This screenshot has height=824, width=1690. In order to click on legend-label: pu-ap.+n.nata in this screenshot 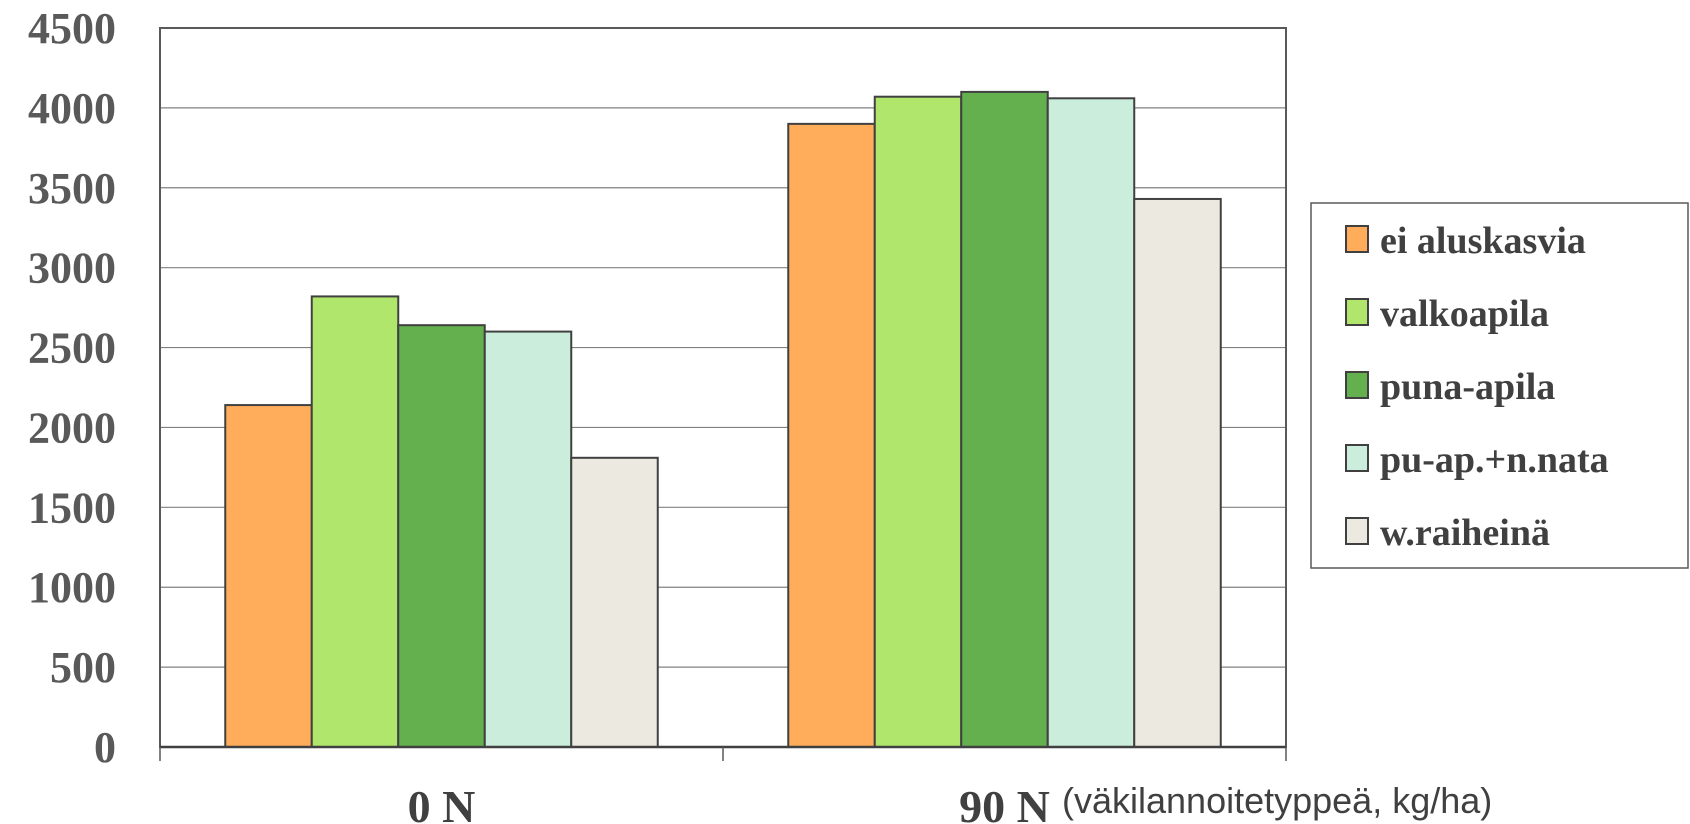, I will do `click(1494, 460)`.